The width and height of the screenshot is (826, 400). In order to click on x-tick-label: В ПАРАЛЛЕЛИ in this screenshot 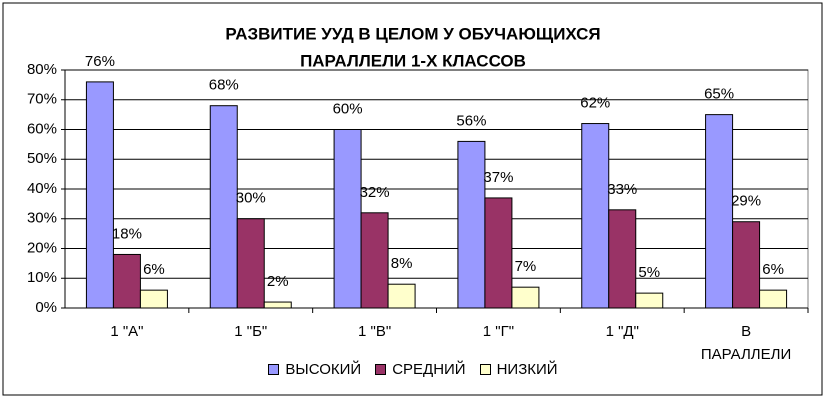, I will do `click(746, 343)`.